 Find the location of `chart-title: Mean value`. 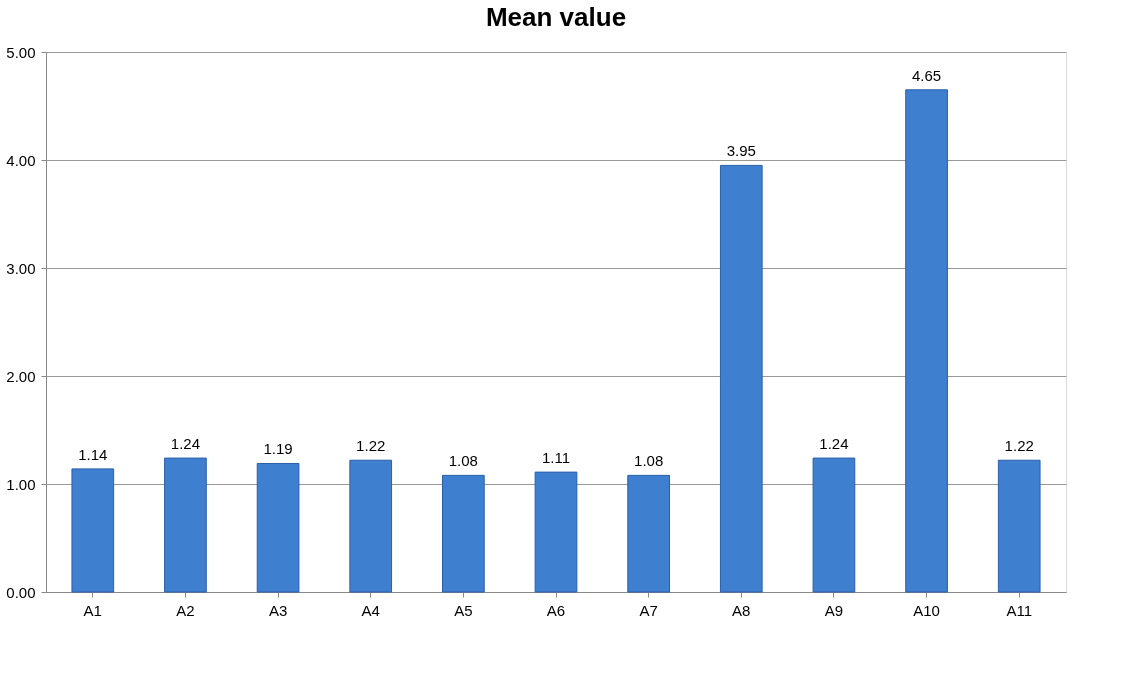

chart-title: Mean value is located at coordinates (556, 17).